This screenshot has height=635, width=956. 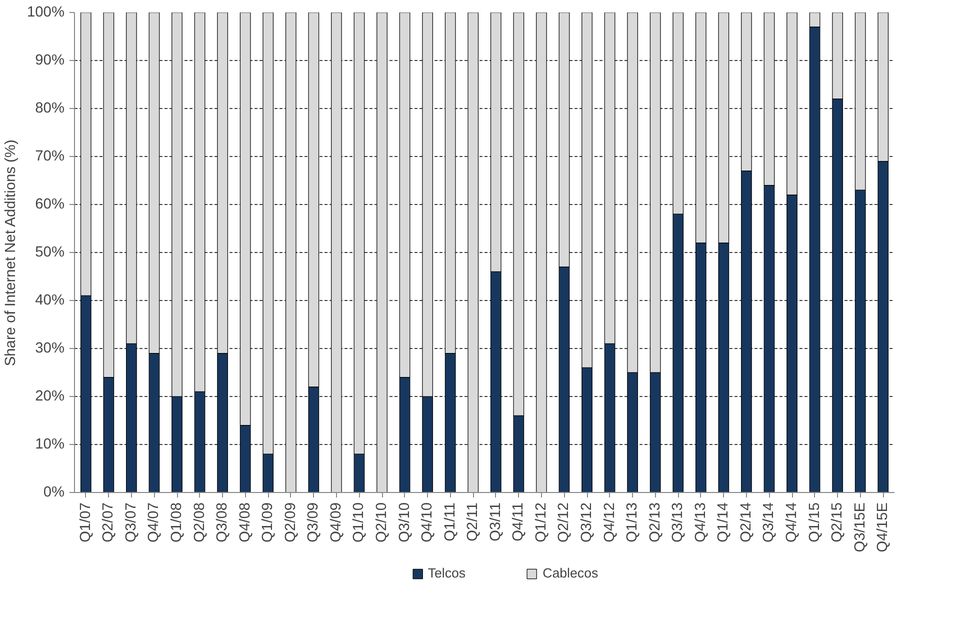 What do you see at coordinates (359, 522) in the screenshot?
I see `x-tick-label: Q1/10` at bounding box center [359, 522].